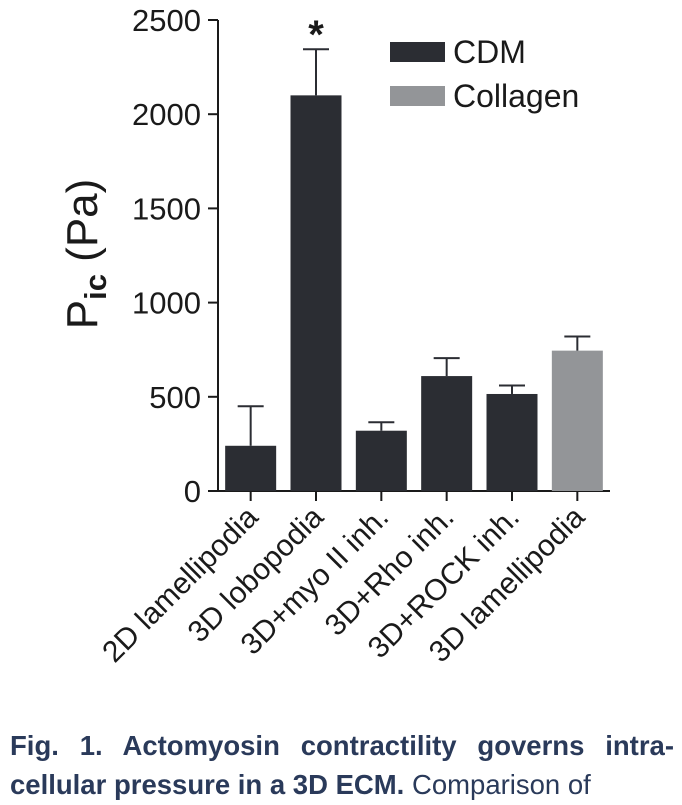  Describe the element at coordinates (512, 442) in the screenshot. I see `bar-3d-rock-inh` at that location.